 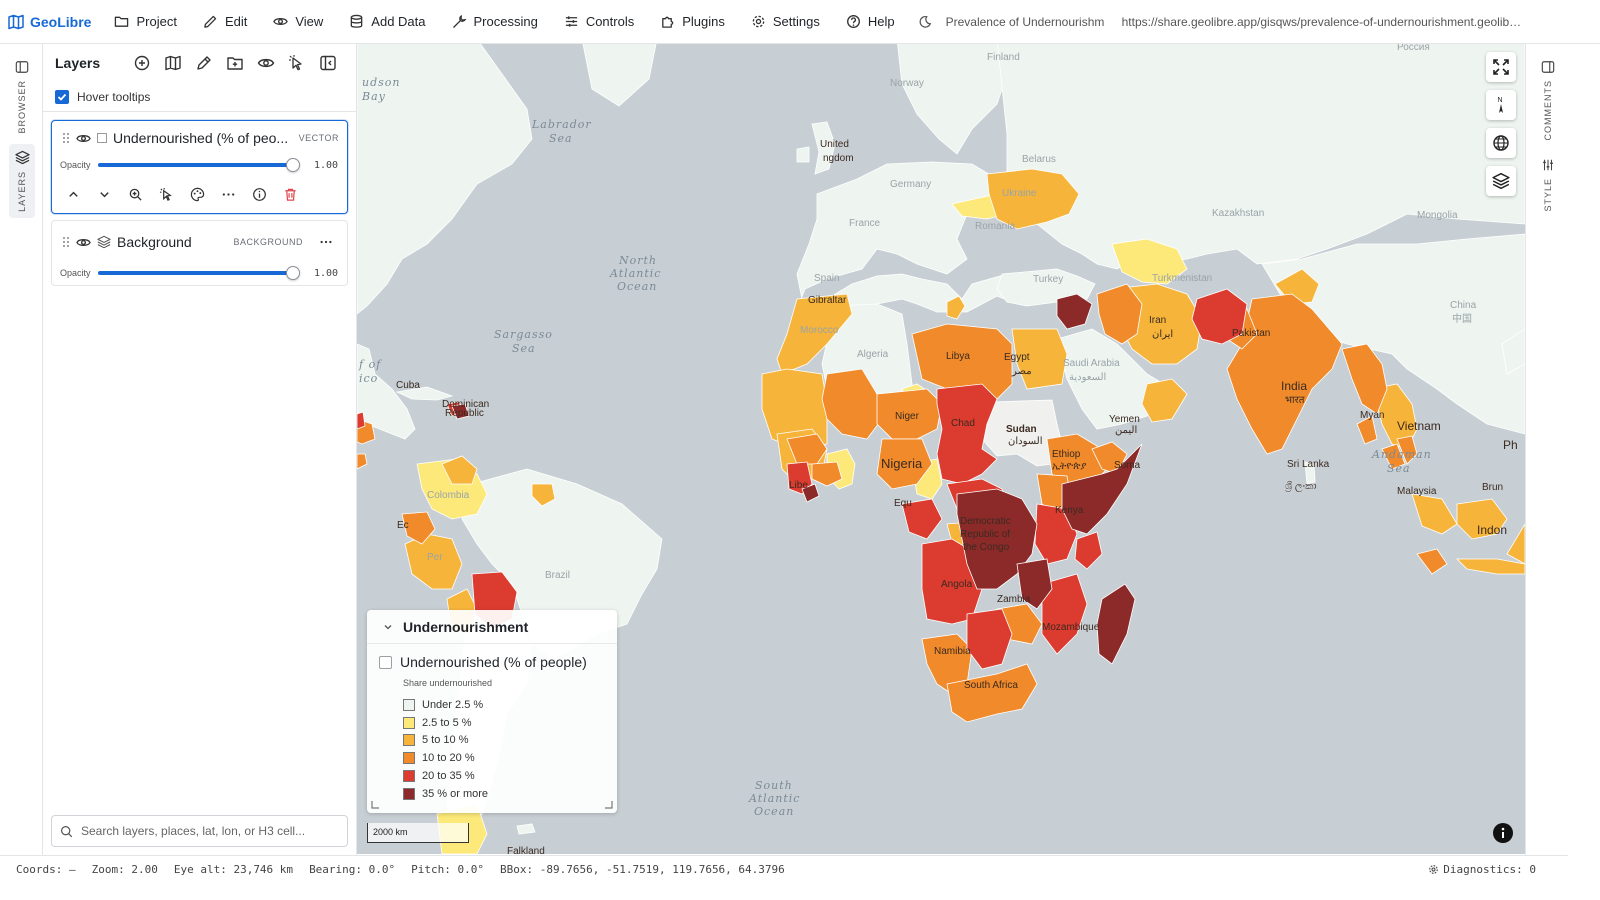 I want to click on tab-layers: LAYERS, so click(x=22, y=181).